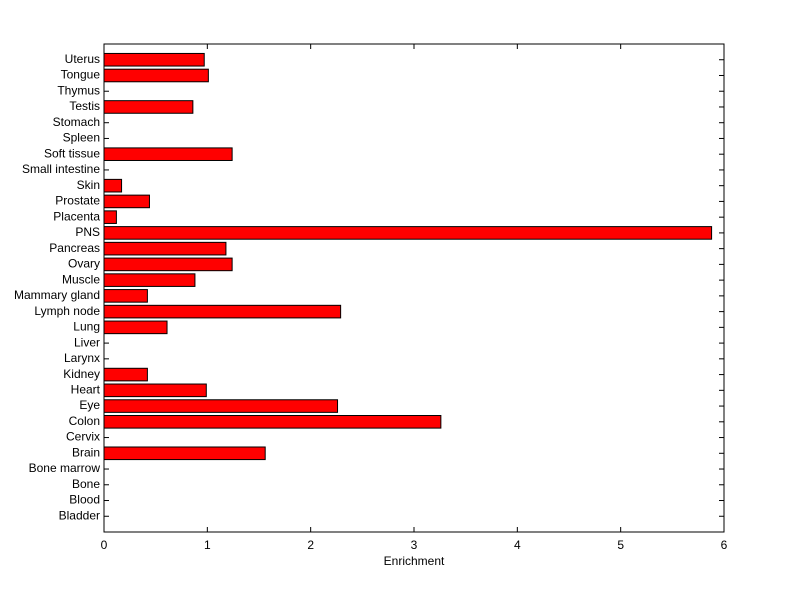 The image size is (800, 599). What do you see at coordinates (86, 484) in the screenshot?
I see `y-tick-label: Bone` at bounding box center [86, 484].